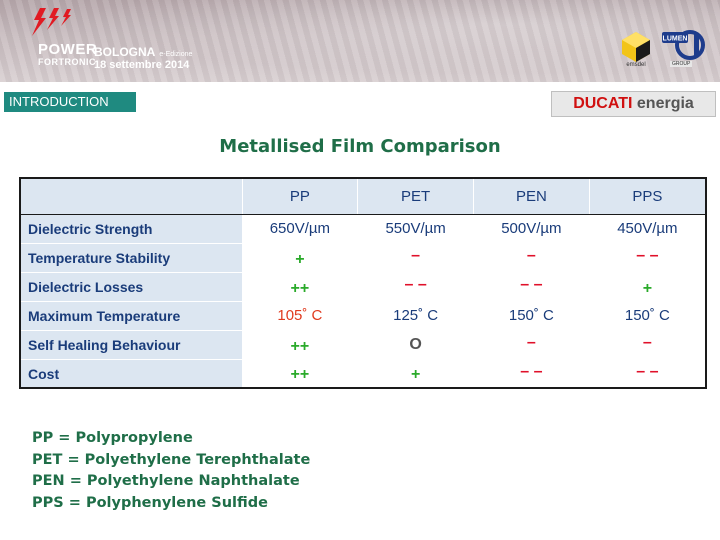  I want to click on table-cell: 550V/µm, so click(415, 228).